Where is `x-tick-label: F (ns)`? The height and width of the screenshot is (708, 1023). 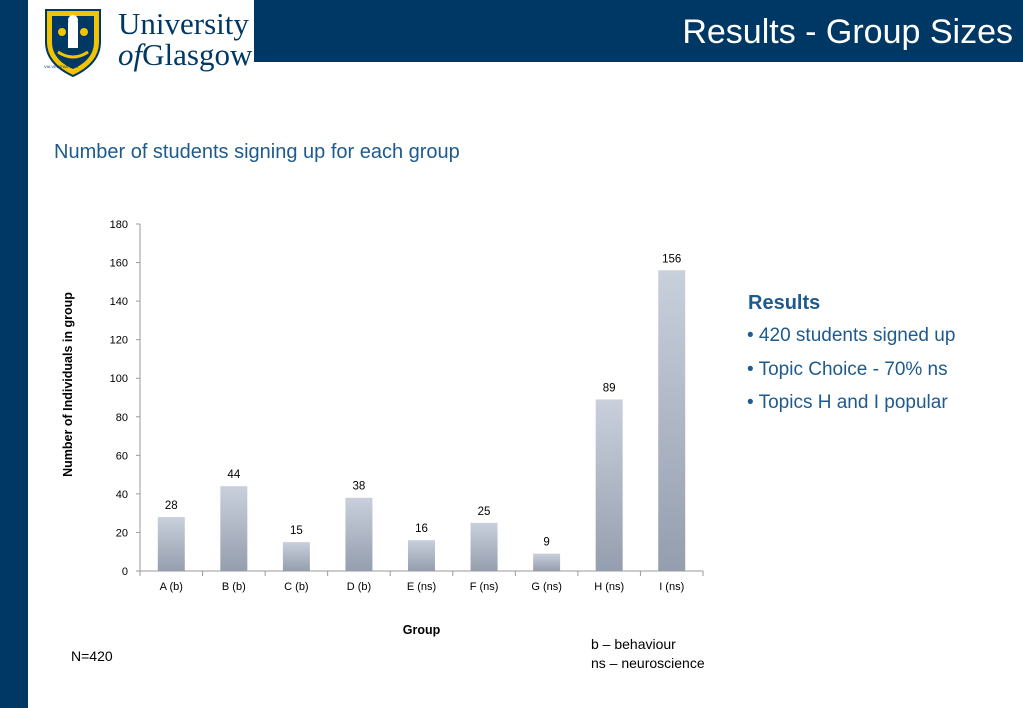 x-tick-label: F (ns) is located at coordinates (484, 587).